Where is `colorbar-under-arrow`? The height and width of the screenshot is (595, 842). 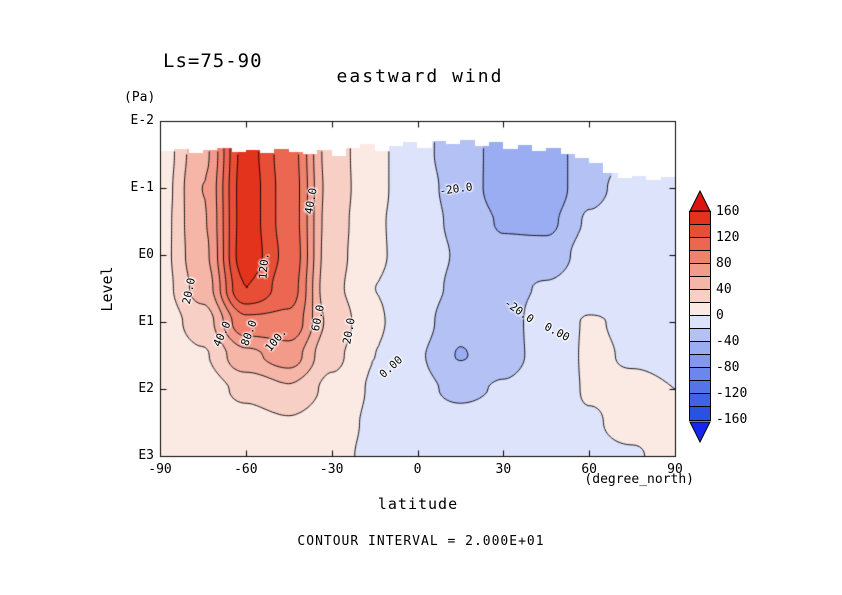 colorbar-under-arrow is located at coordinates (700, 432).